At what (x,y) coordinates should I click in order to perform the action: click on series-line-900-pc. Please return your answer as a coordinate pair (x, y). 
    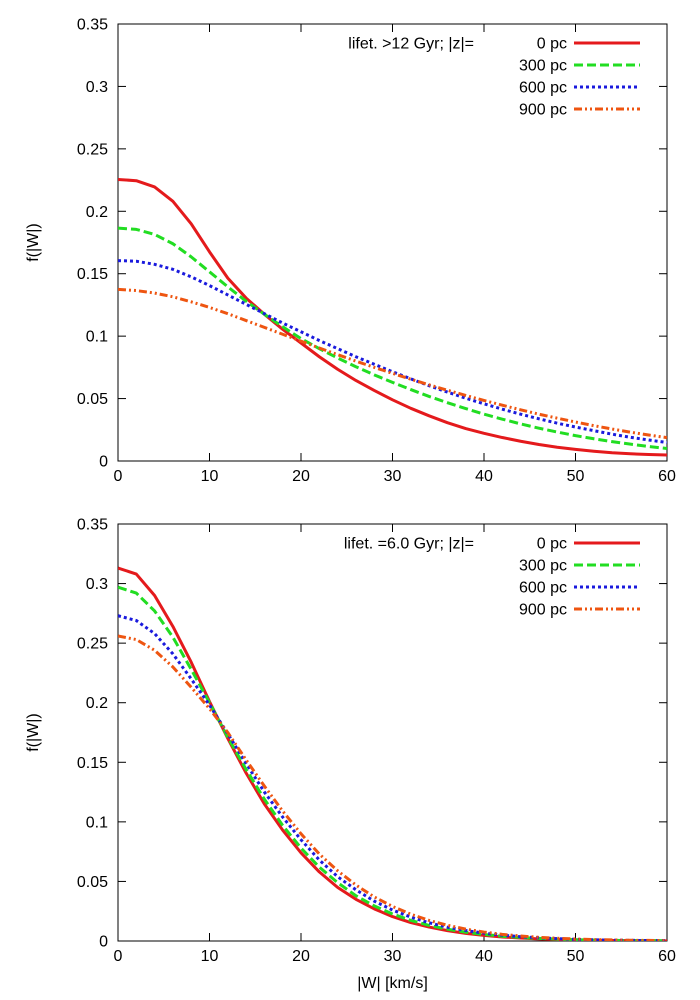
    Looking at the image, I should click on (392, 363).